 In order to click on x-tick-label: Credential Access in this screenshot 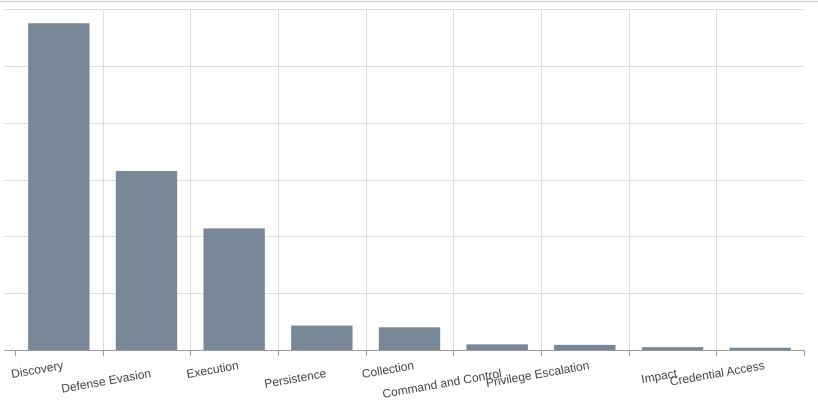, I will do `click(717, 373)`.